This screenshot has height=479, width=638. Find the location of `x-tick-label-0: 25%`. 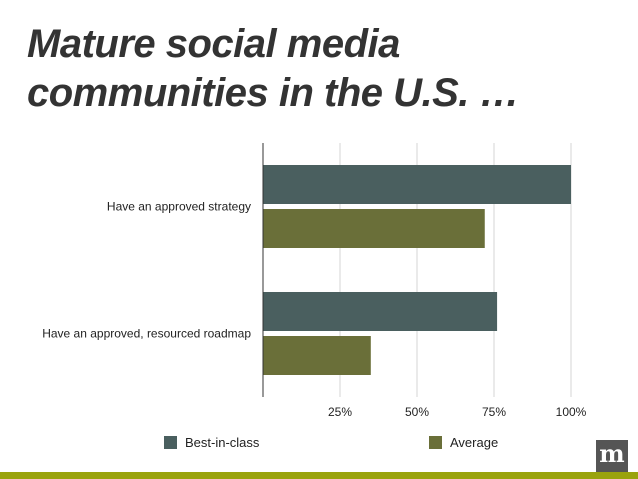

x-tick-label-0: 25% is located at coordinates (340, 412).